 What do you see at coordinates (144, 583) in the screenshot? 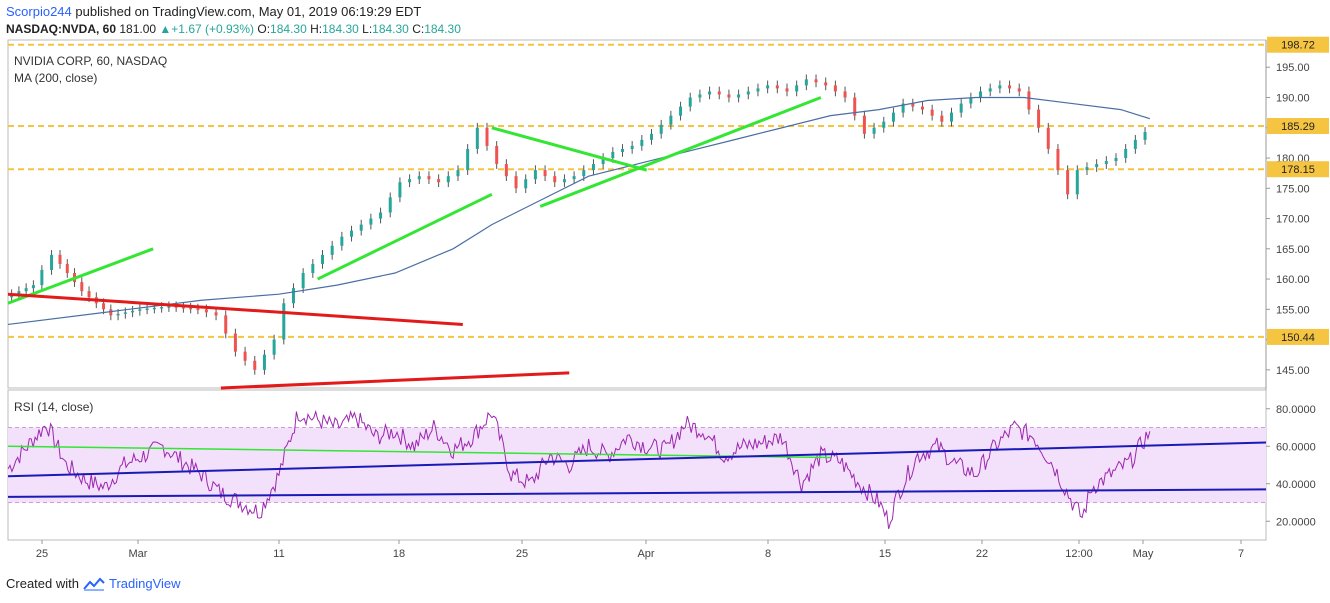
I see `tradingview-link: TradingView` at bounding box center [144, 583].